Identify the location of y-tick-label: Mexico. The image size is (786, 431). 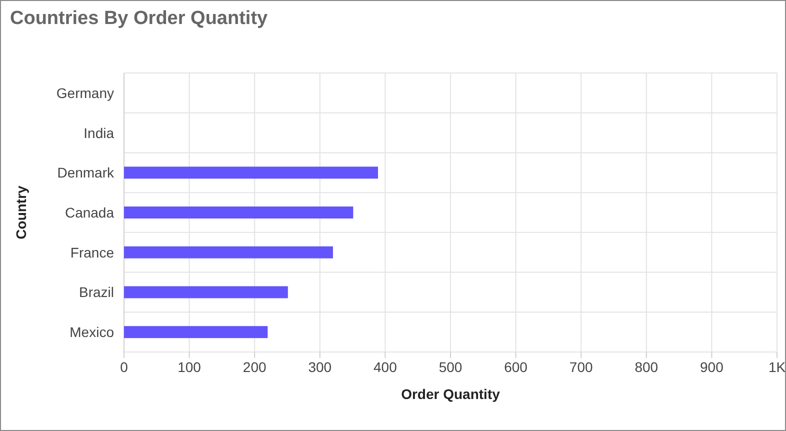
(92, 332).